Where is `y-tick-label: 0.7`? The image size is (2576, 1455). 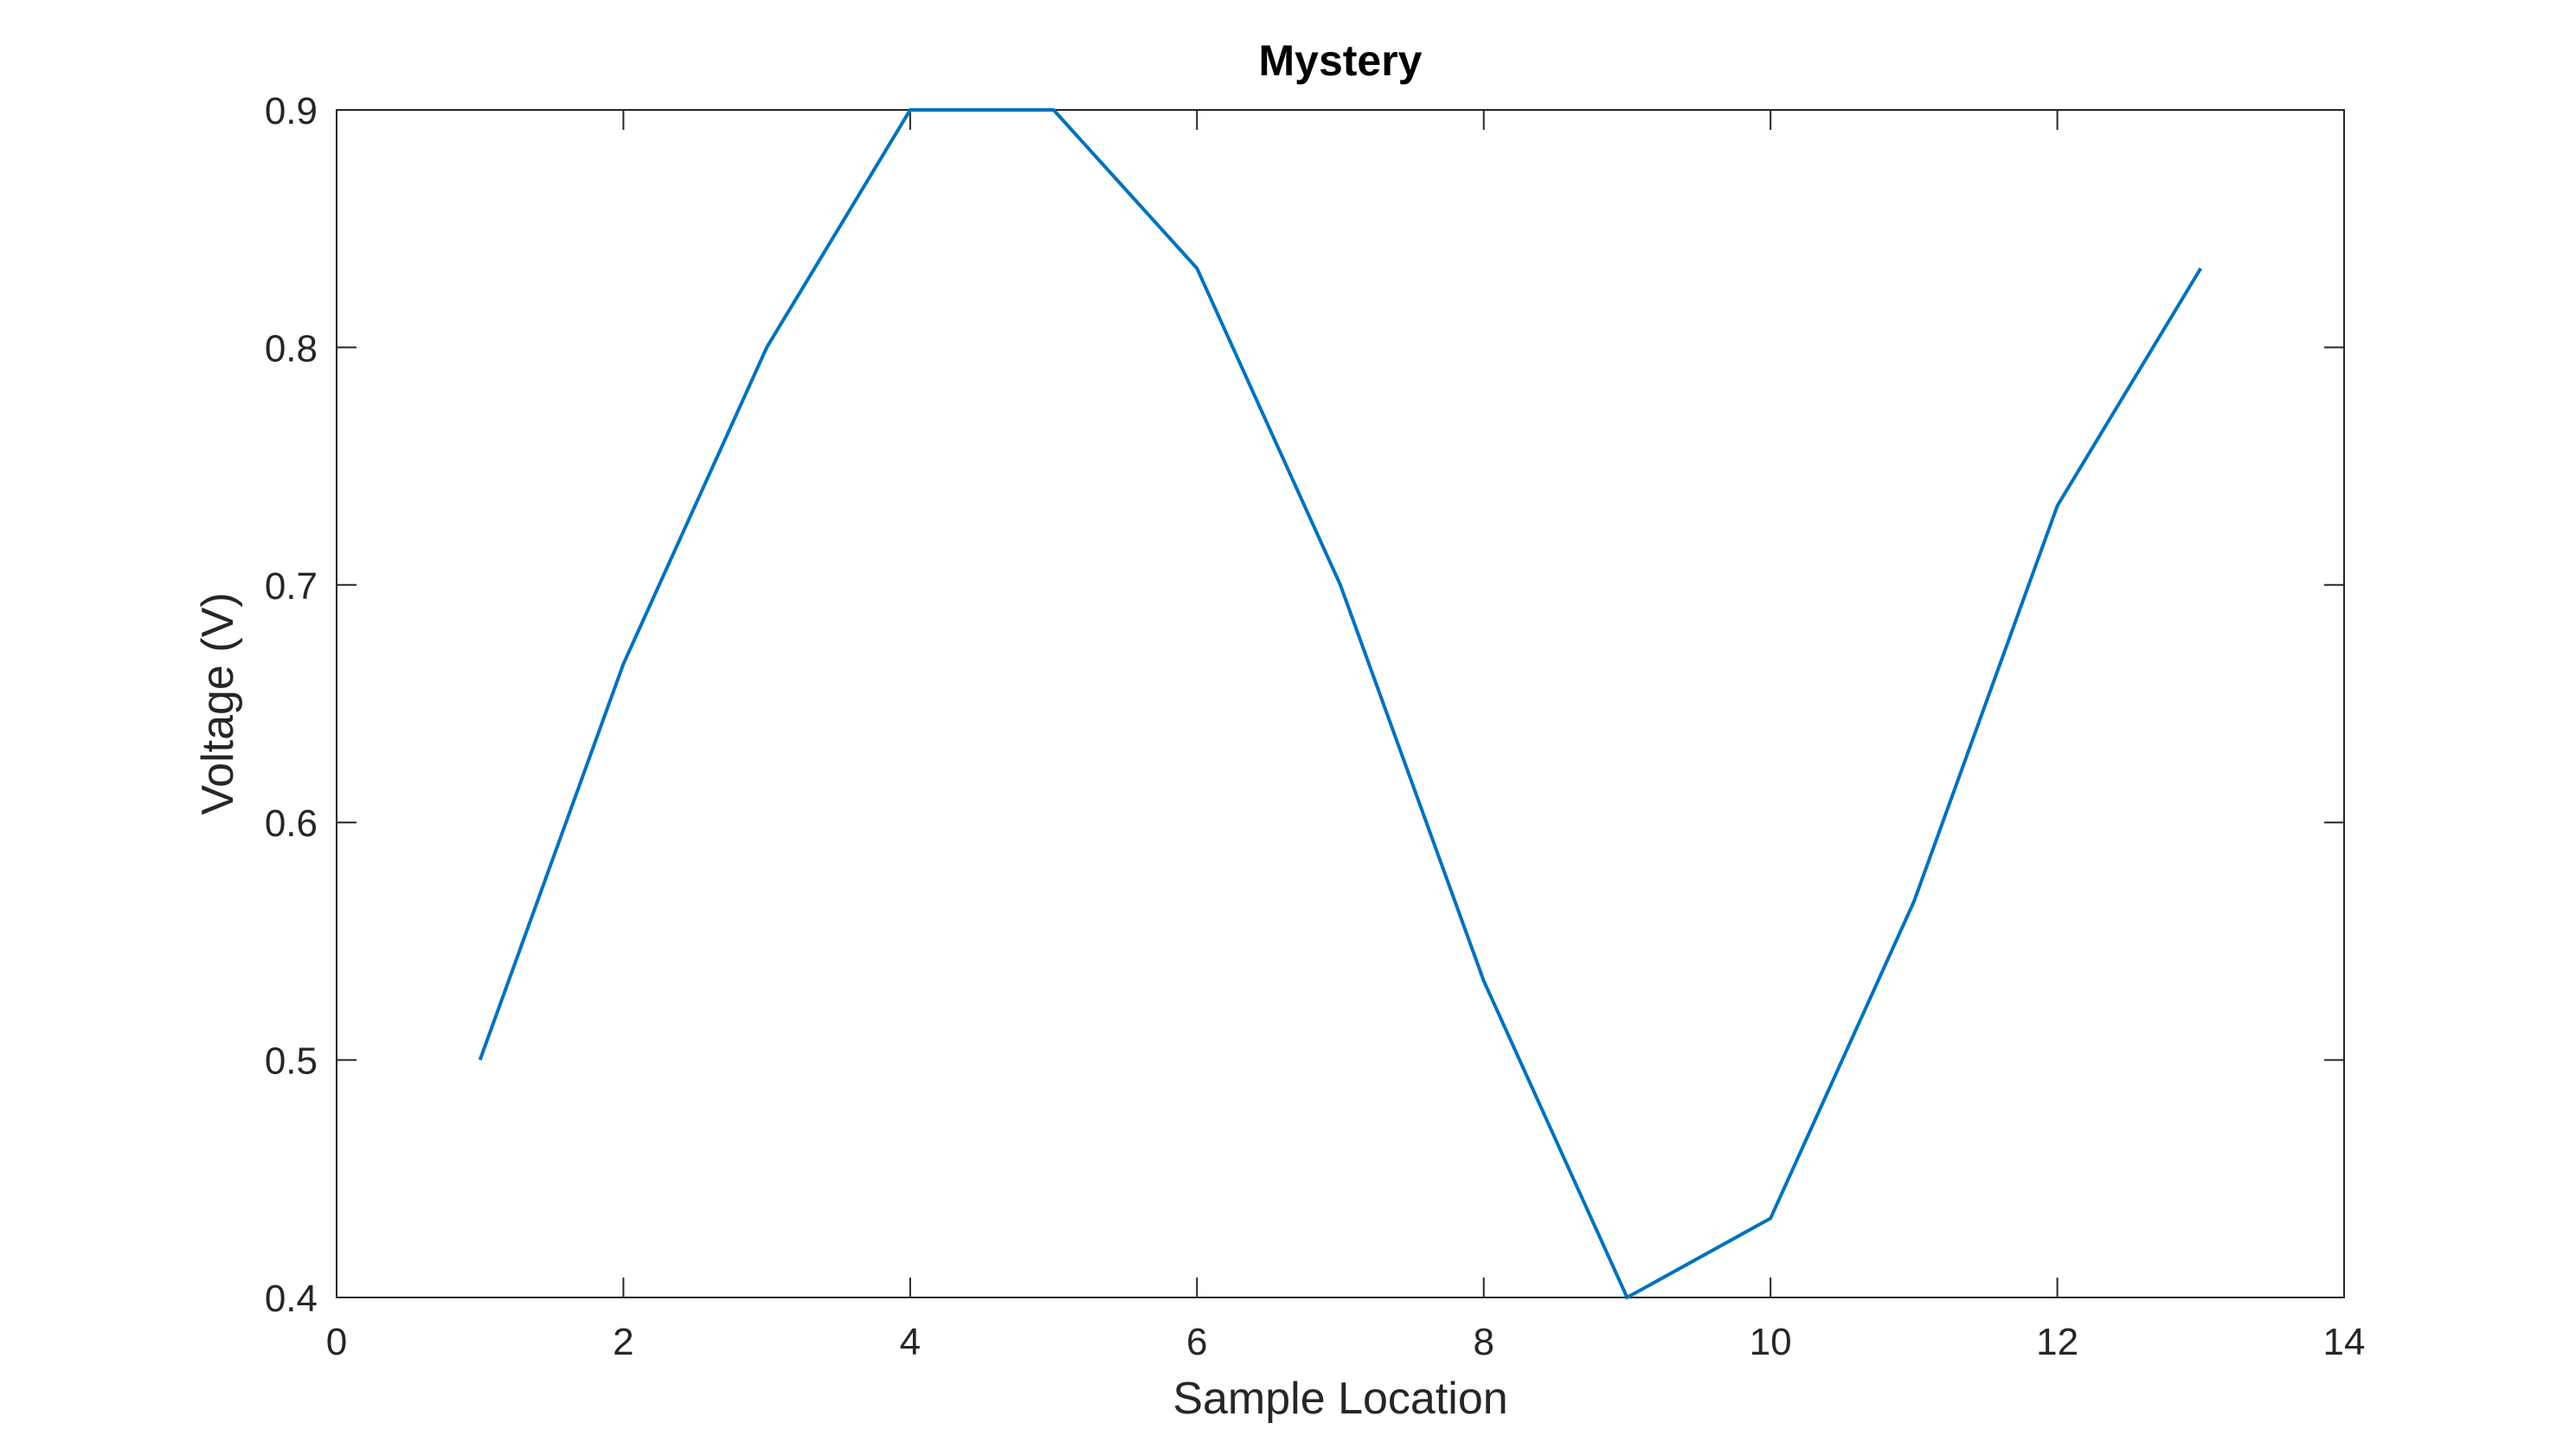
y-tick-label: 0.7 is located at coordinates (292, 586).